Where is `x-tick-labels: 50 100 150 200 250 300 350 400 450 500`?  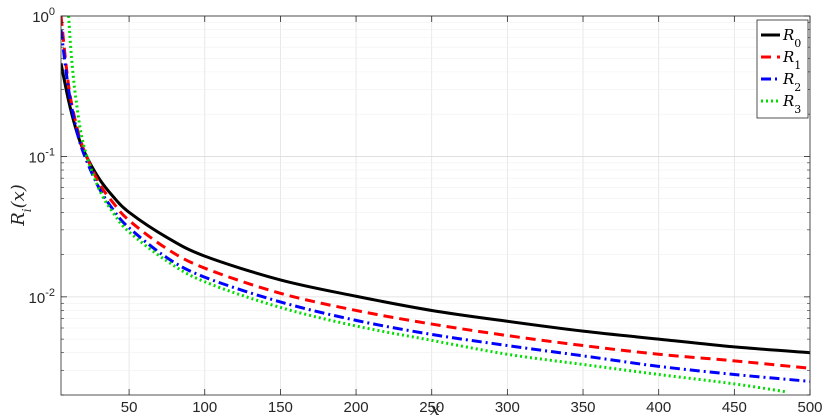 x-tick-labels: 50 100 150 200 250 300 350 400 450 500 is located at coordinates (472, 407).